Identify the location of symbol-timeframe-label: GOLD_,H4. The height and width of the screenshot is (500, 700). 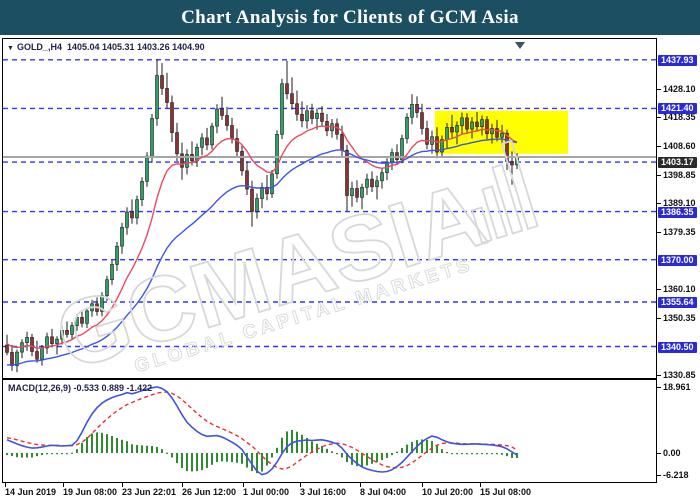
(39, 47).